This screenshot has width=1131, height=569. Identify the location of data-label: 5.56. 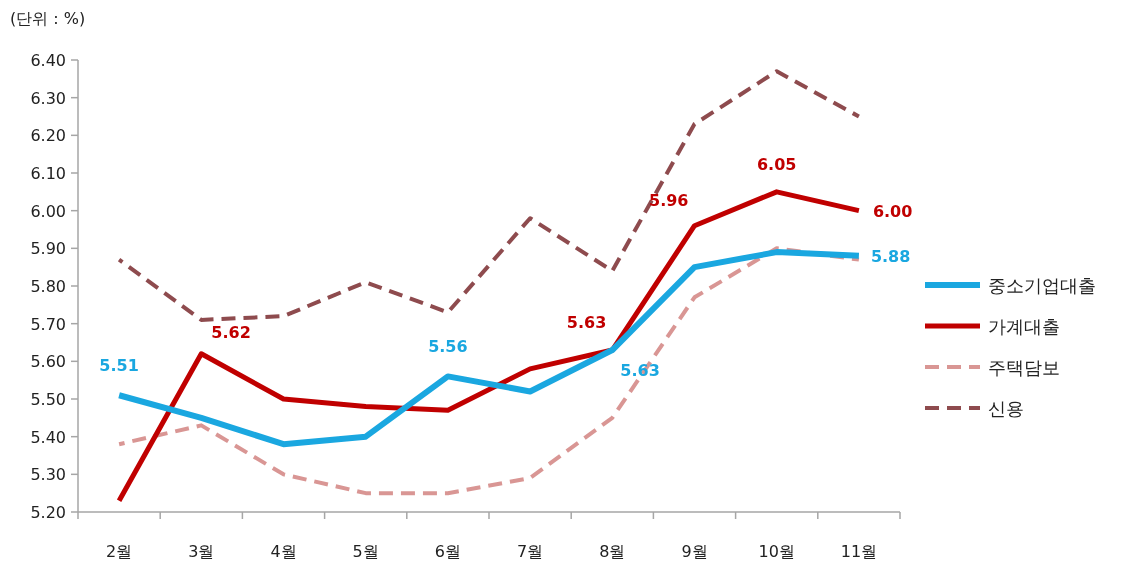
(448, 347).